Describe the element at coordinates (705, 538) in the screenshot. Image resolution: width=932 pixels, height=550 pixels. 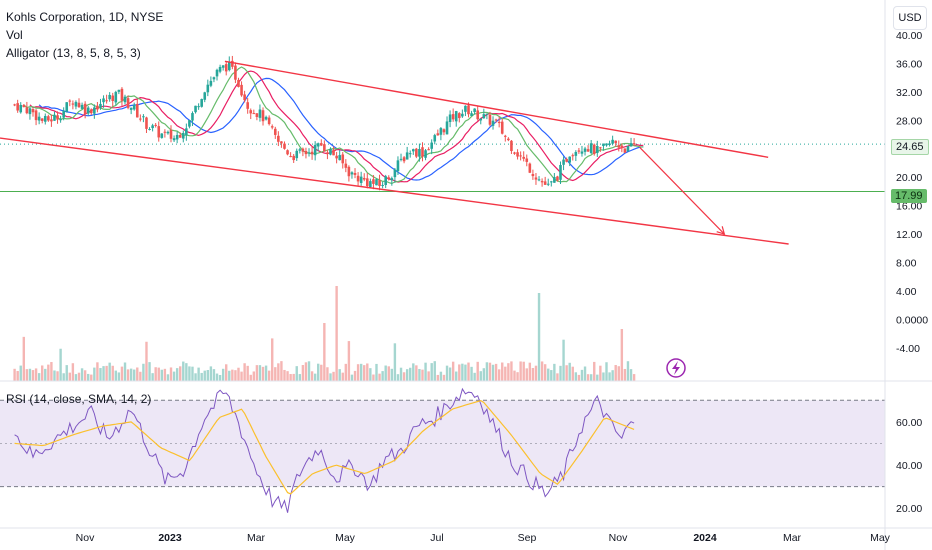
I see `time-tick-label: 2024` at that location.